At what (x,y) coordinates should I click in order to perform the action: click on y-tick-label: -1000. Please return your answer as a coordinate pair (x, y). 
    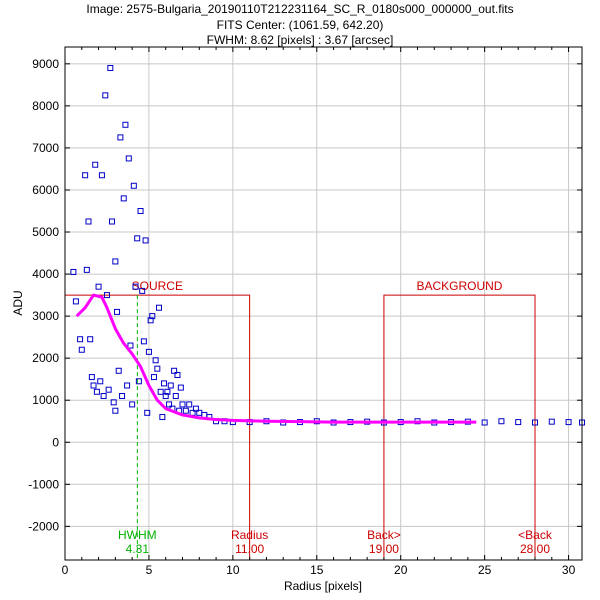
    Looking at the image, I should click on (43, 484).